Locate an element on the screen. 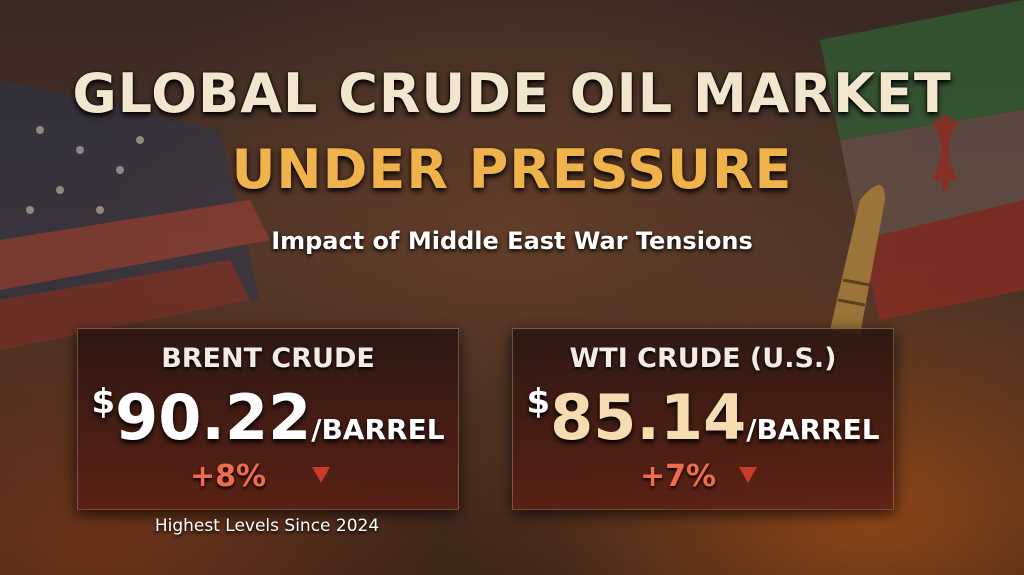 The height and width of the screenshot is (575, 1024). iran-flag is located at coordinates (922, 160).